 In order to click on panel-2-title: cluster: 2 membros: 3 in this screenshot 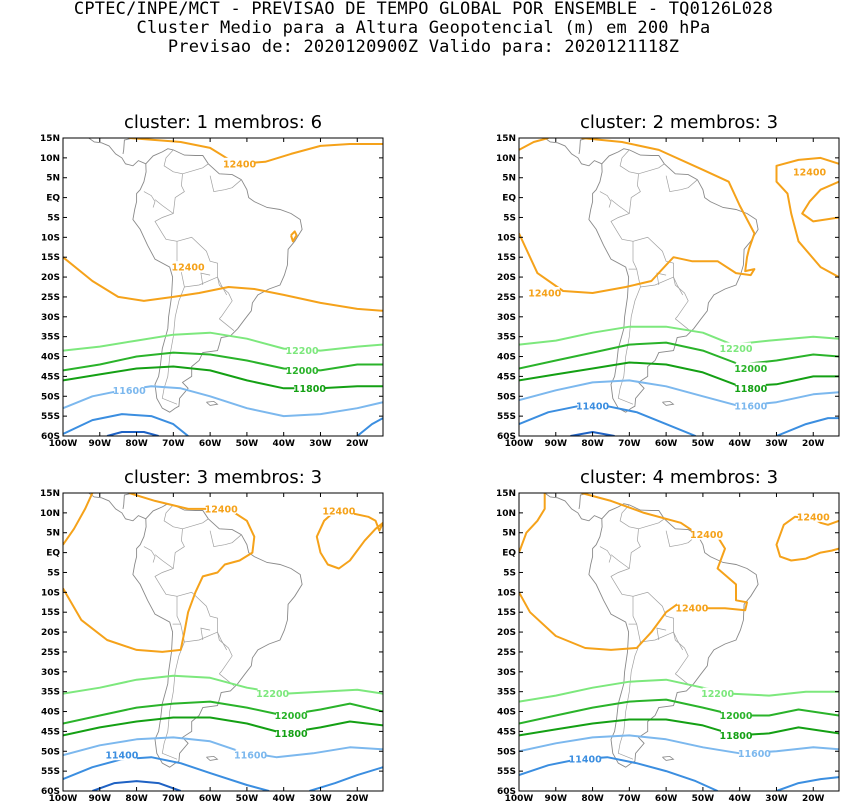, I will do `click(679, 122)`.